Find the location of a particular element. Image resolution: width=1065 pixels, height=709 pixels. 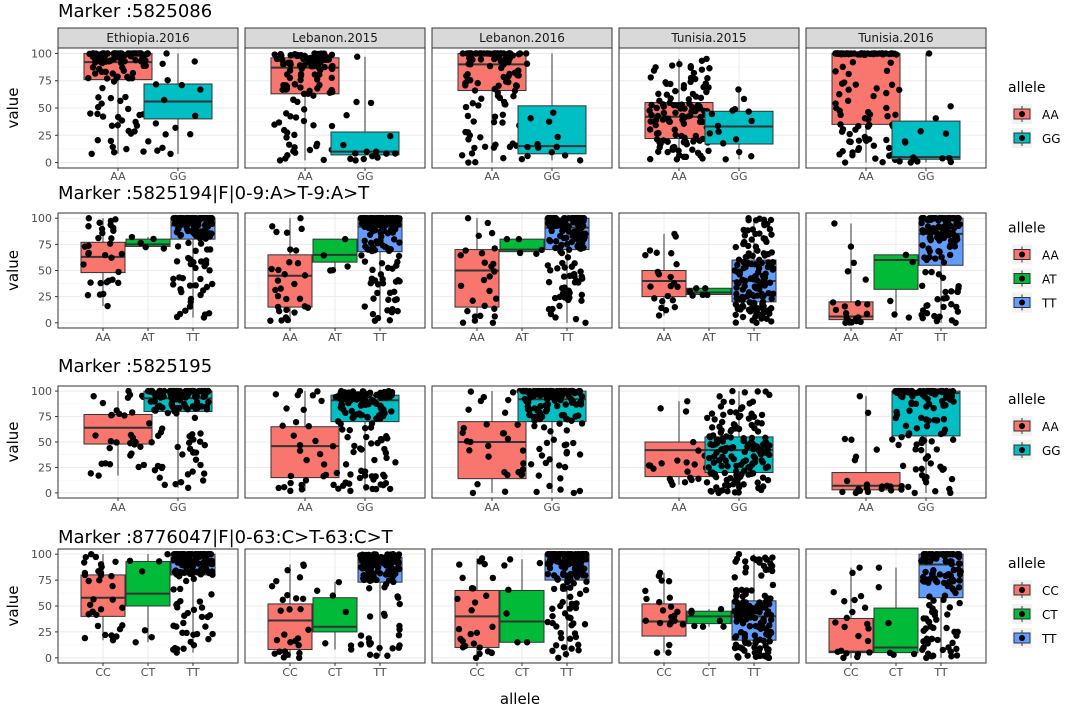

facet-panel: AA GG is located at coordinates (335, 449).